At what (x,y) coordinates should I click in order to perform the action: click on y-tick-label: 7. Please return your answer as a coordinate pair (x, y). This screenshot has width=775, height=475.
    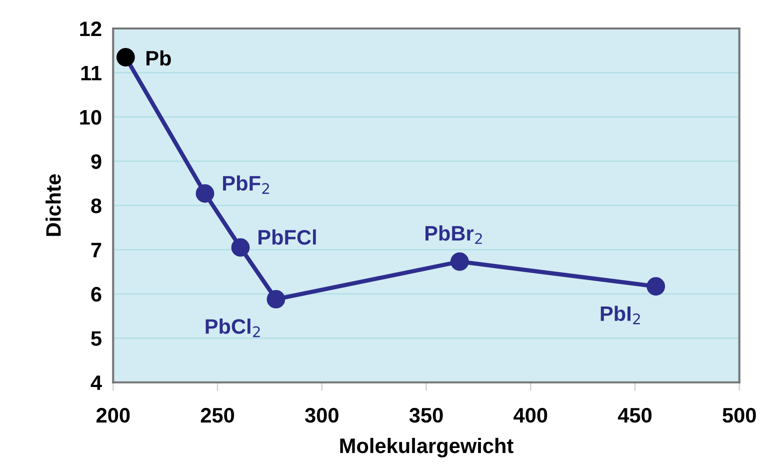
    Looking at the image, I should click on (96, 250).